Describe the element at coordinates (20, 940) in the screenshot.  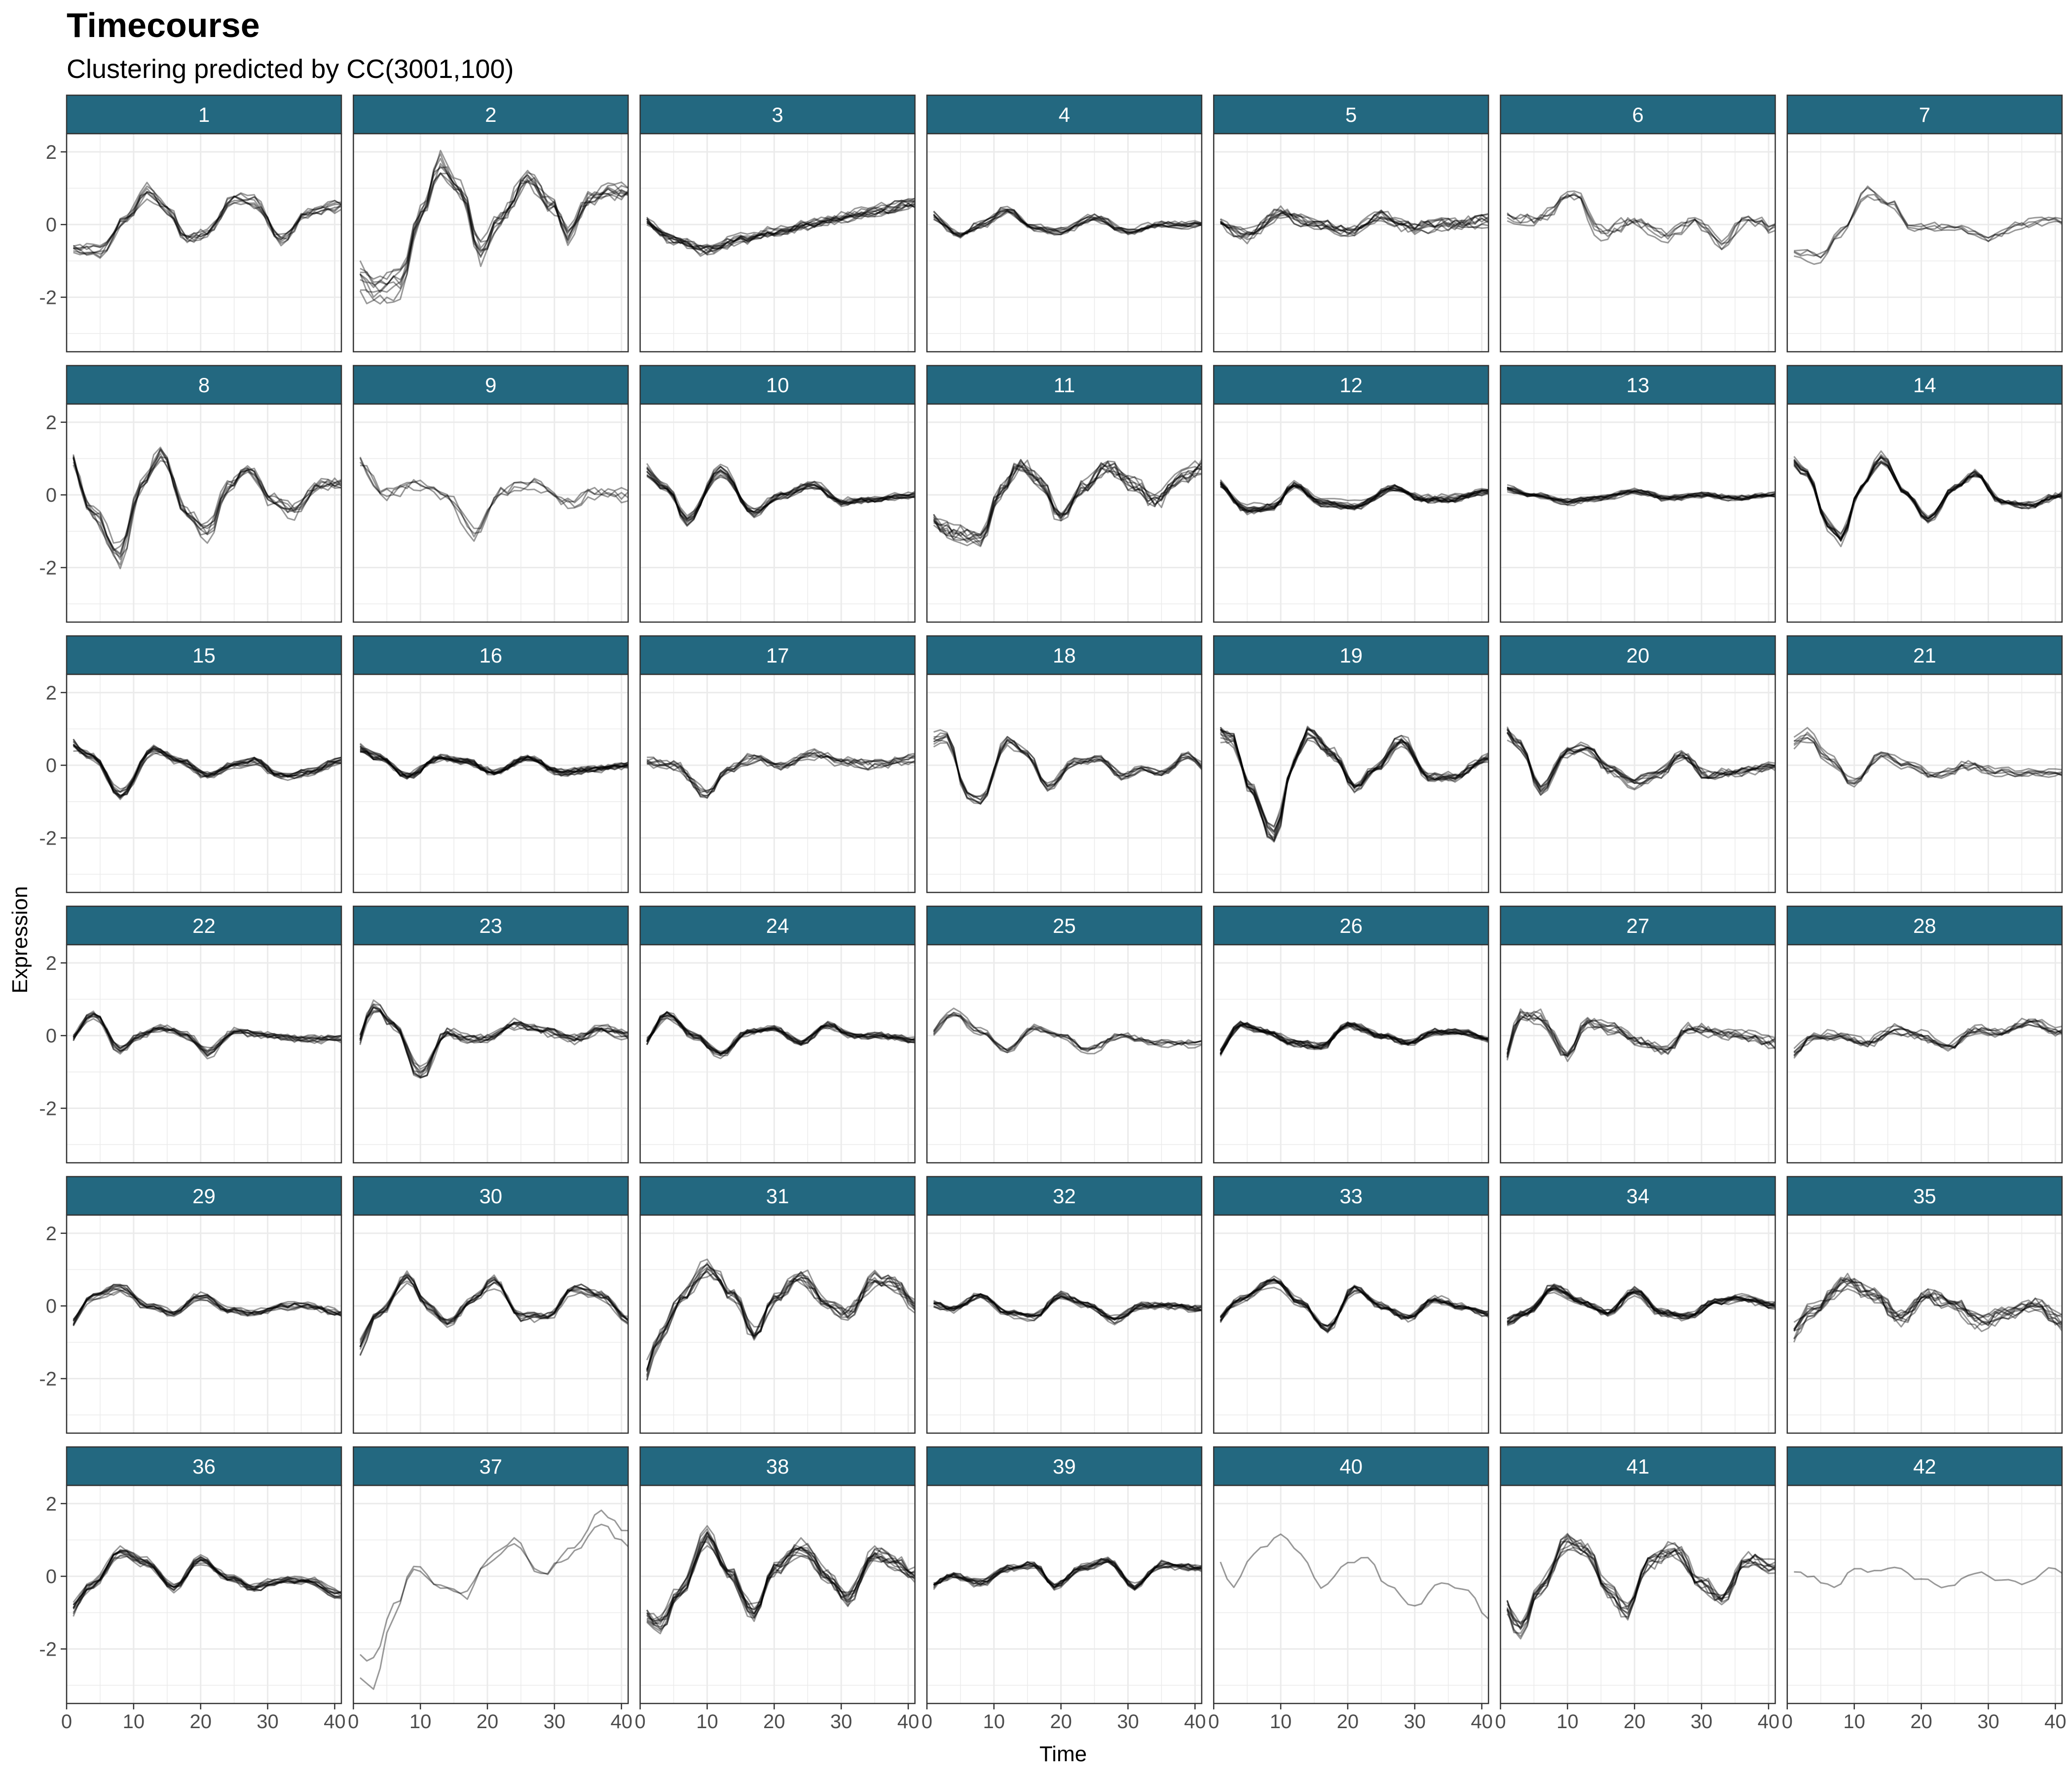
I see `y-axis-label: Expression` at that location.